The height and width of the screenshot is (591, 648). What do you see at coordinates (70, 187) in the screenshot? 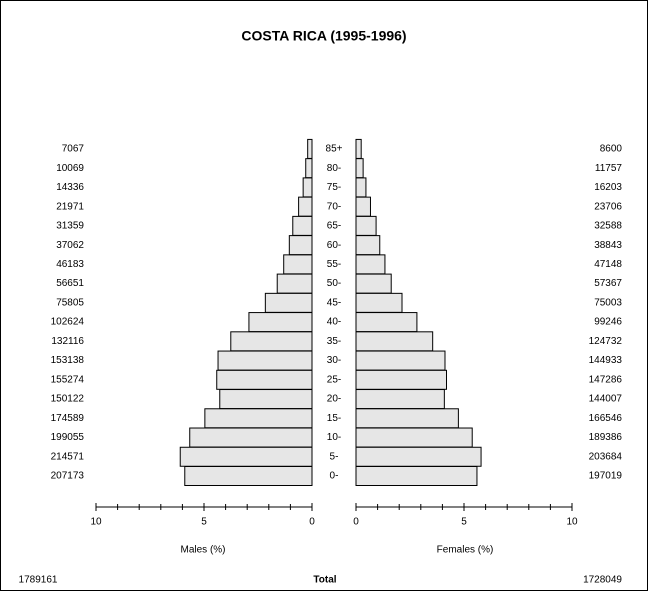
I see `count-label: 14336` at bounding box center [70, 187].